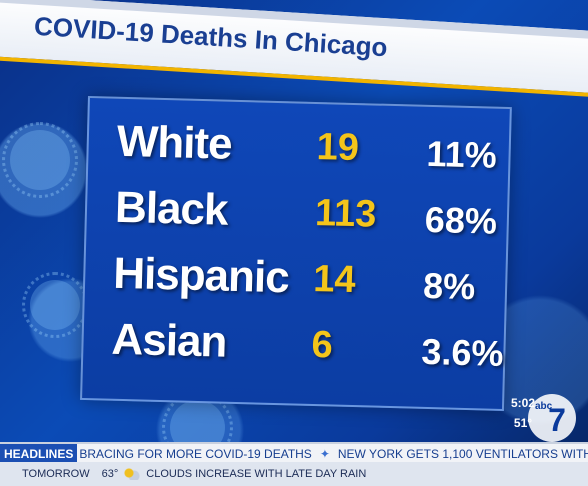  What do you see at coordinates (39, 454) in the screenshot?
I see `headlines-tag: HEADLINES` at bounding box center [39, 454].